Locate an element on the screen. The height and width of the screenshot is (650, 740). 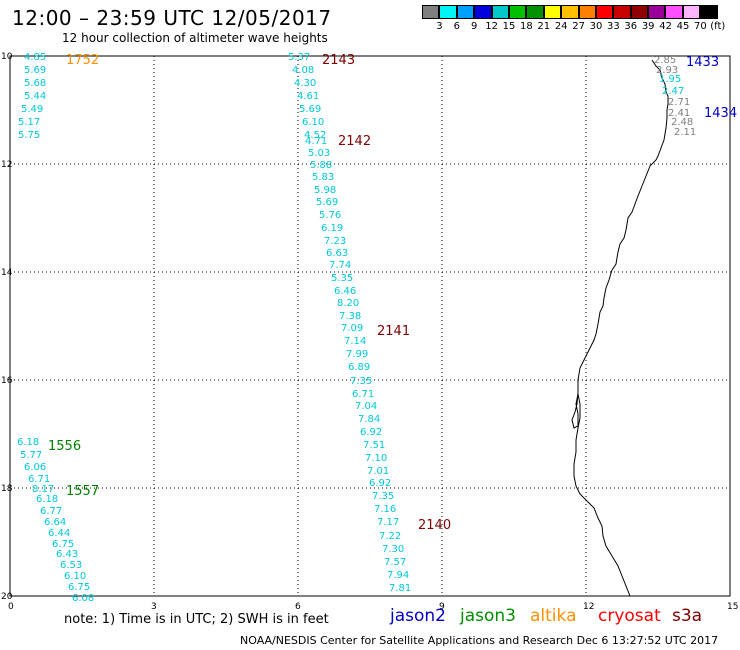
y-tick-label: 18 is located at coordinates (7, 489).